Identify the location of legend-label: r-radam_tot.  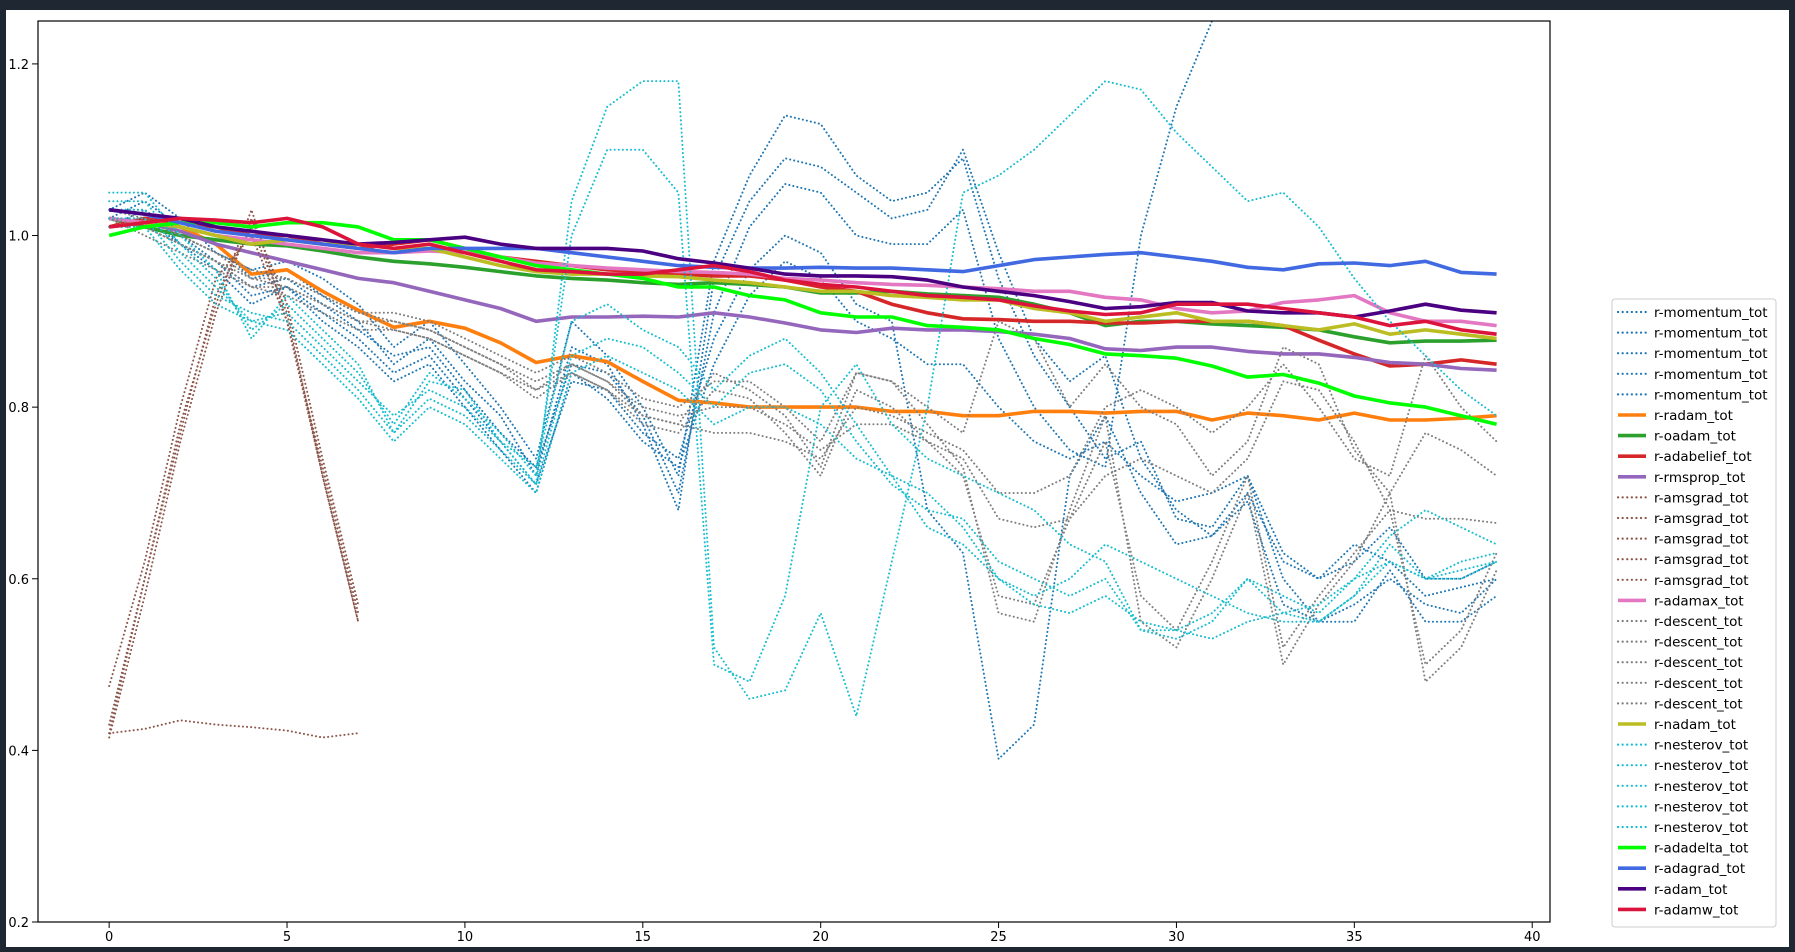
(1693, 416).